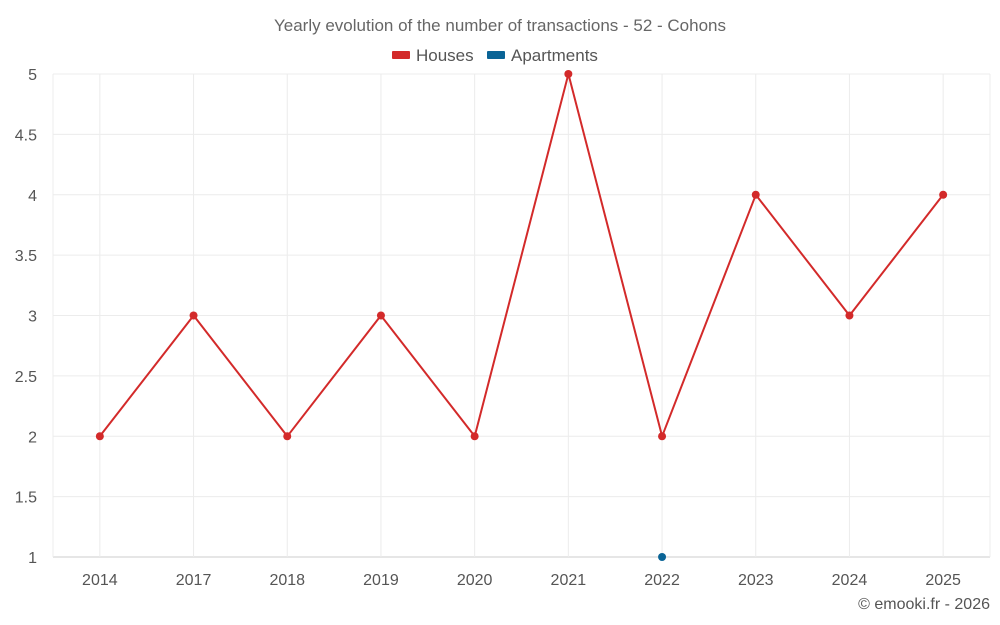 The width and height of the screenshot is (1000, 625). Describe the element at coordinates (26, 377) in the screenshot. I see `y-tick-label: 2.5` at that location.